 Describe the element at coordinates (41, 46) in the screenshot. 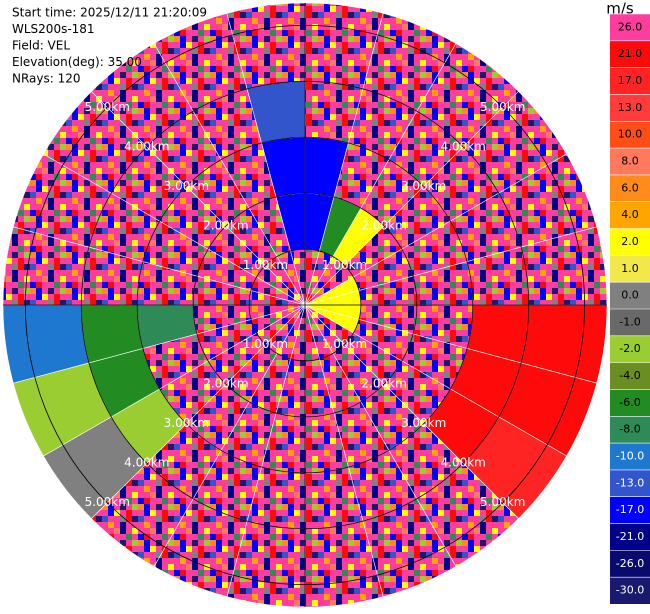

I see `header-line: Field: VEL` at that location.